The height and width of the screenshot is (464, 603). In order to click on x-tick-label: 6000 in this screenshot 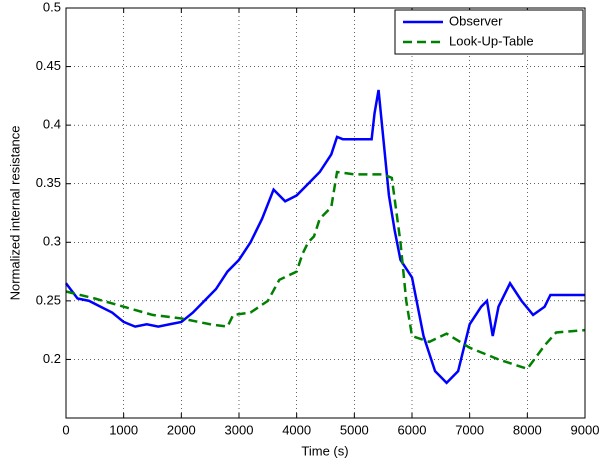, I will do `click(412, 429)`.